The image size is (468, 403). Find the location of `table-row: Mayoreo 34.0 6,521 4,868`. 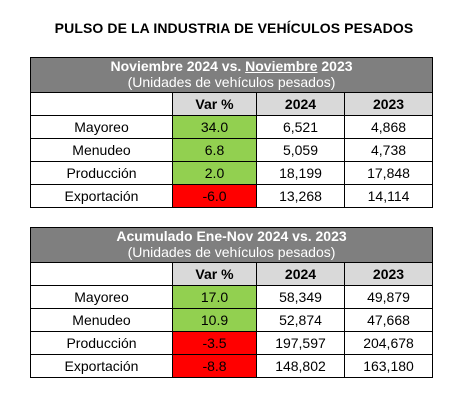

table-row: Mayoreo 34.0 6,521 4,868 is located at coordinates (232, 127).